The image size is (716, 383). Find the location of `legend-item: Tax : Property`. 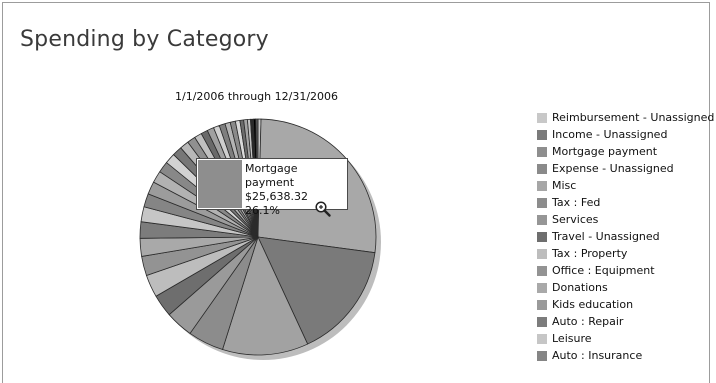

legend-item: Tax : Property is located at coordinates (625, 253).